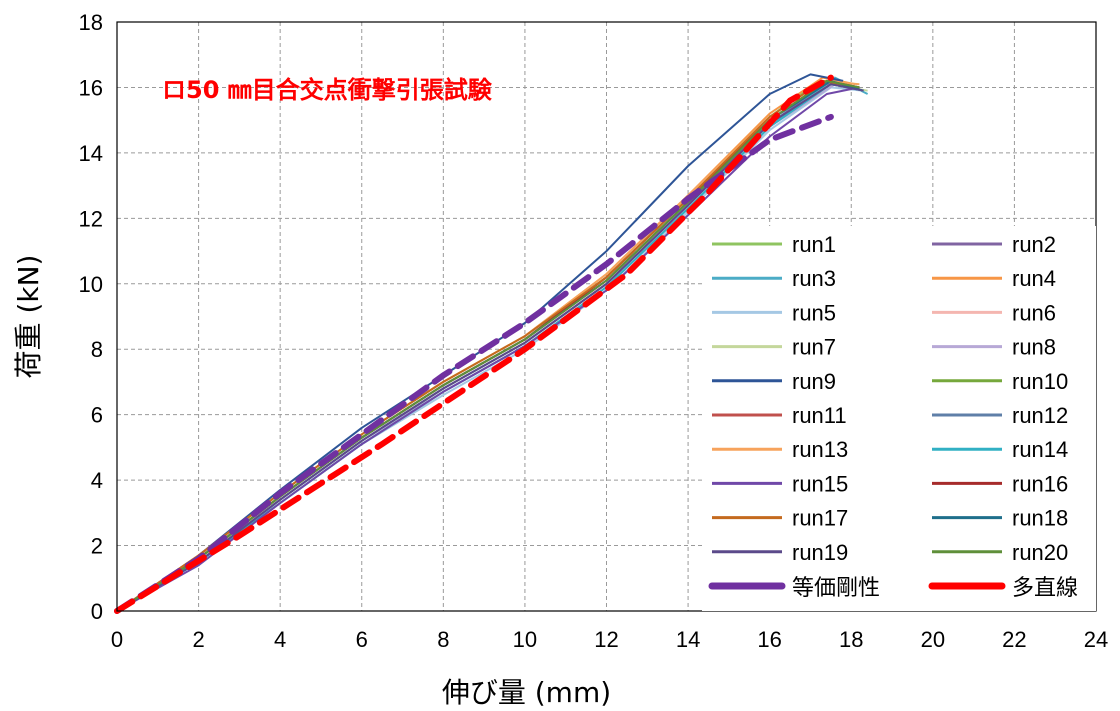 The height and width of the screenshot is (711, 1120). What do you see at coordinates (1034, 244) in the screenshot?
I see `legend-label: run2` at bounding box center [1034, 244].